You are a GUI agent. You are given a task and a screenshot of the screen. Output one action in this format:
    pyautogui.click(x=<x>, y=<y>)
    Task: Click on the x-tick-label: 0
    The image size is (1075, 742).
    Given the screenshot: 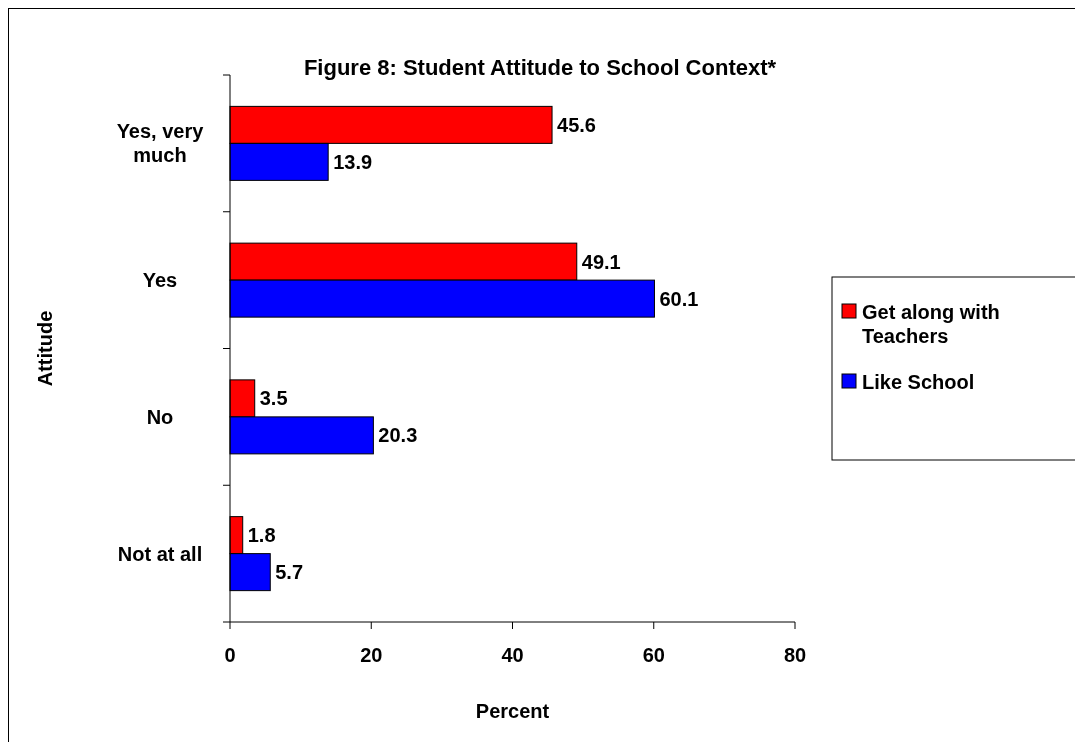 What is the action you would take?
    pyautogui.click(x=230, y=655)
    